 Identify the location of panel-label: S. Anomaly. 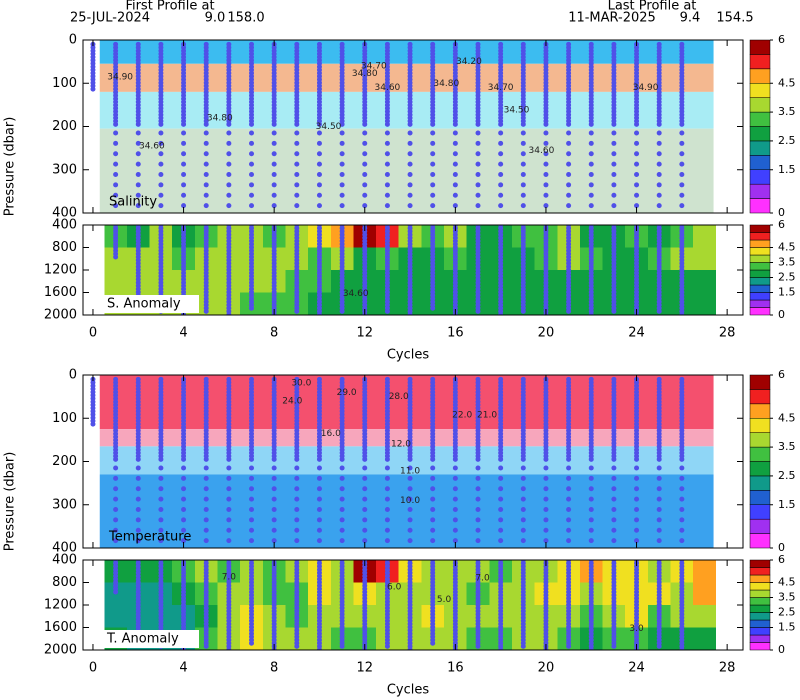
(144, 304).